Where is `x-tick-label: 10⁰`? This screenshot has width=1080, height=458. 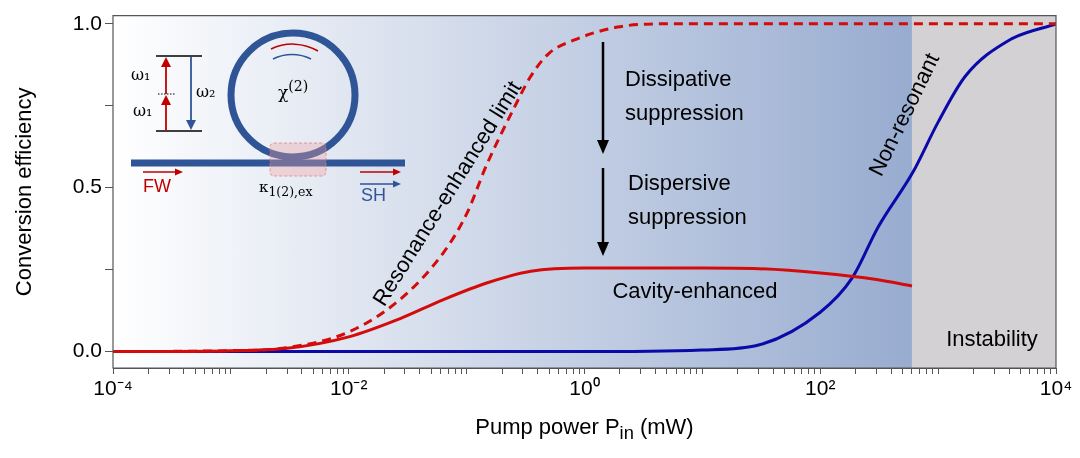 x-tick-label: 10⁰ is located at coordinates (584, 388).